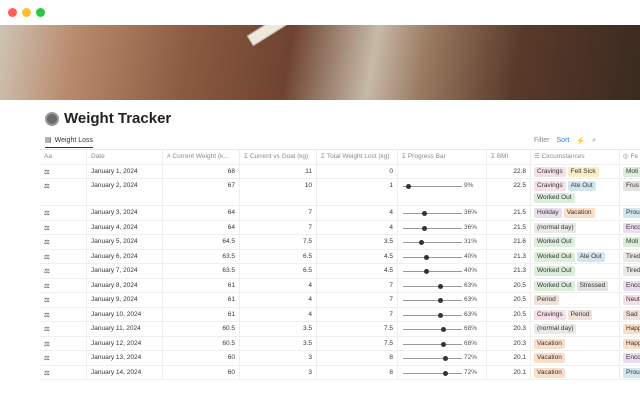 Image resolution: width=640 pixels, height=400 pixels. I want to click on column-header: Aa, so click(63, 157).